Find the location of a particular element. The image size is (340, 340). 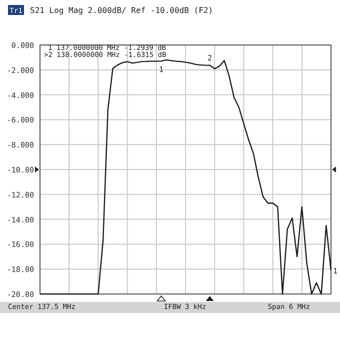

chart-title: S21 Log Mag 2.000dB/ Ref -10.00dB (F2) is located at coordinates (122, 10).